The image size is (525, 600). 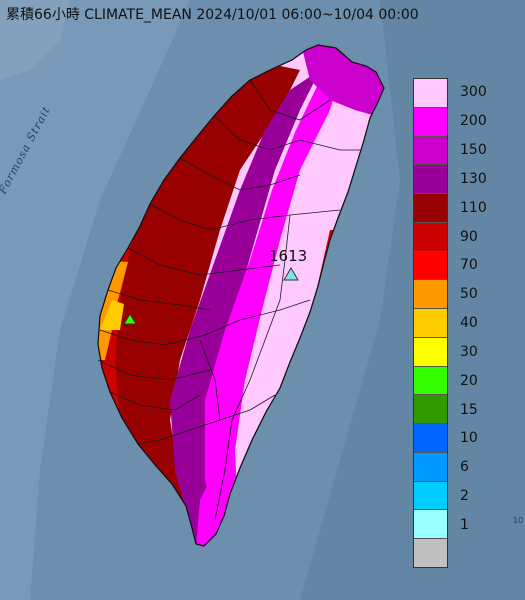 I want to click on china-coast, so click(x=35, y=40).